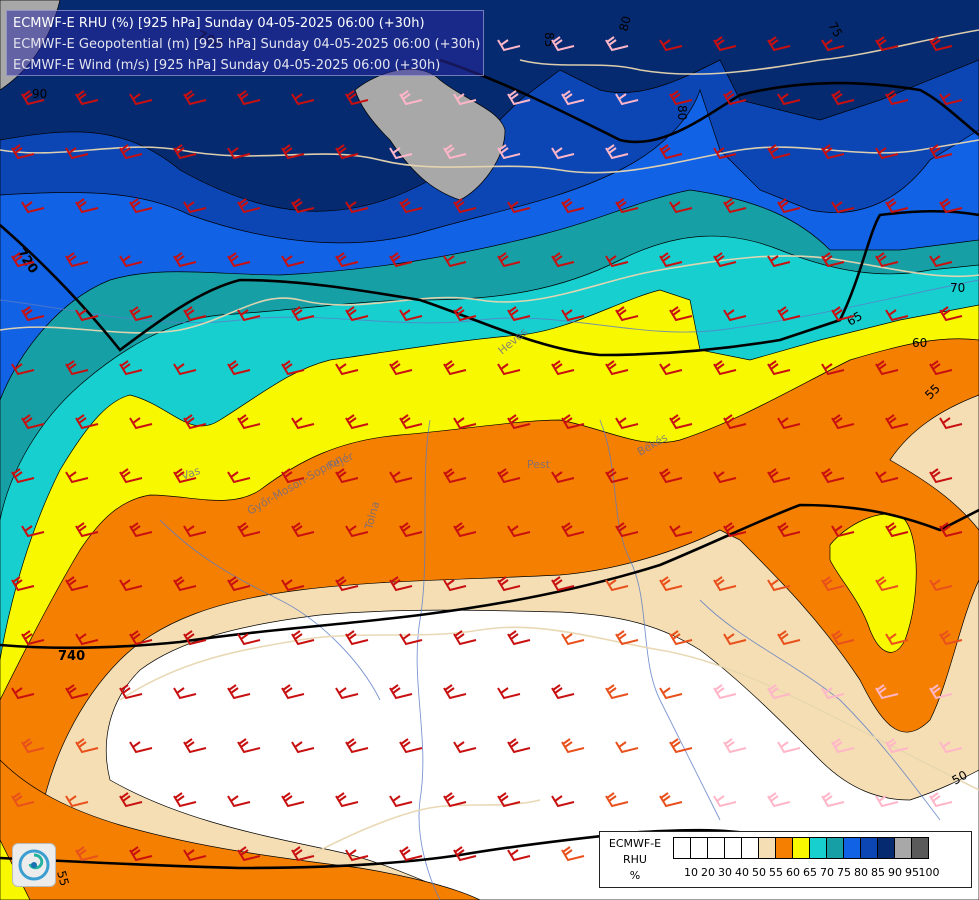  What do you see at coordinates (957, 288) in the screenshot?
I see `rhu-label-70-east: 70` at bounding box center [957, 288].